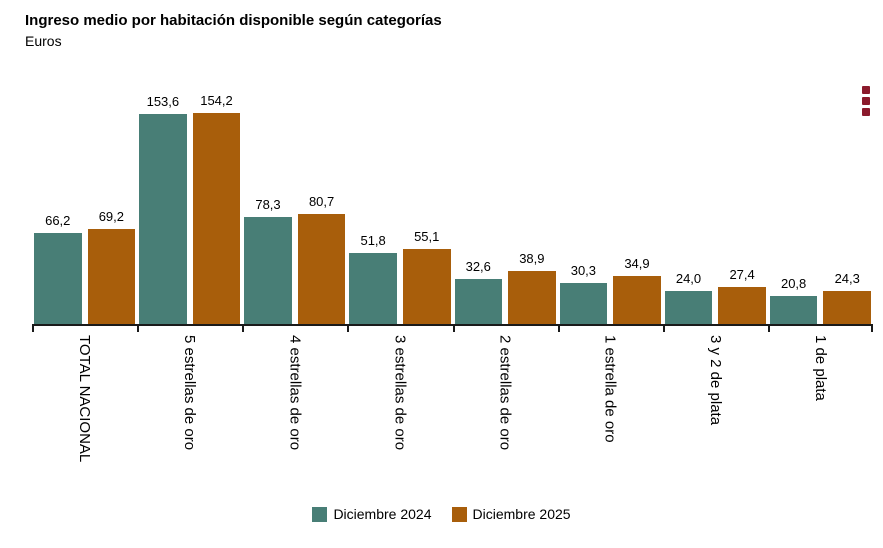 This screenshot has width=883, height=548. I want to click on bar-group: 32,6 38,9, so click(505, 205).